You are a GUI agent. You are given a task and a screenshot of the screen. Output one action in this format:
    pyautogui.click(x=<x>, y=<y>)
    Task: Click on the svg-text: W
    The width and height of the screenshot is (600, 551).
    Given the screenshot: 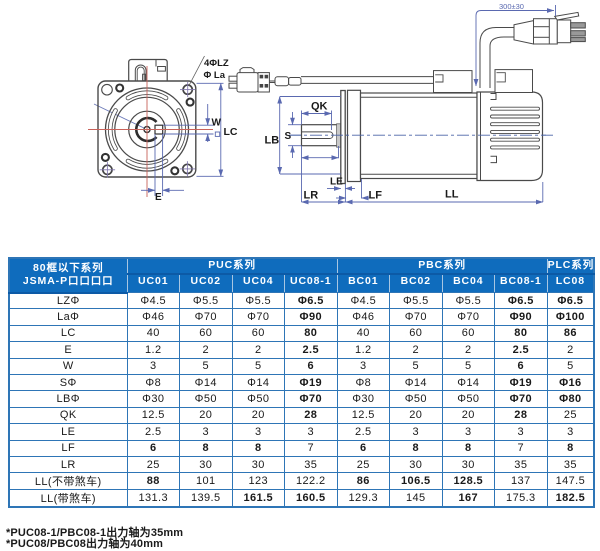 What is the action you would take?
    pyautogui.click(x=217, y=123)
    